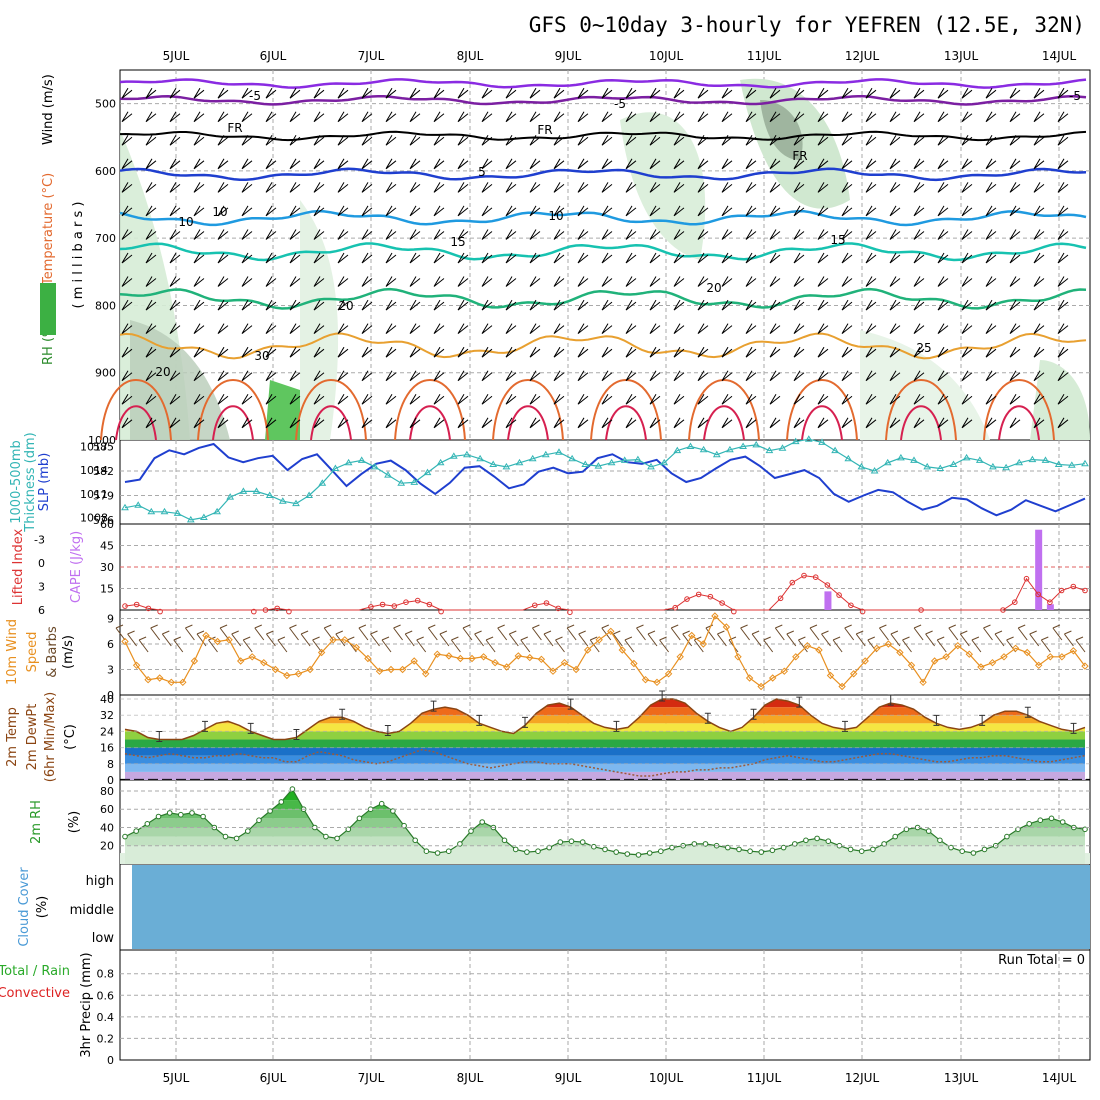 Image resolution: width=1100 pixels, height=1100 pixels. I want to click on wind-tick-label: 3, so click(110, 670).